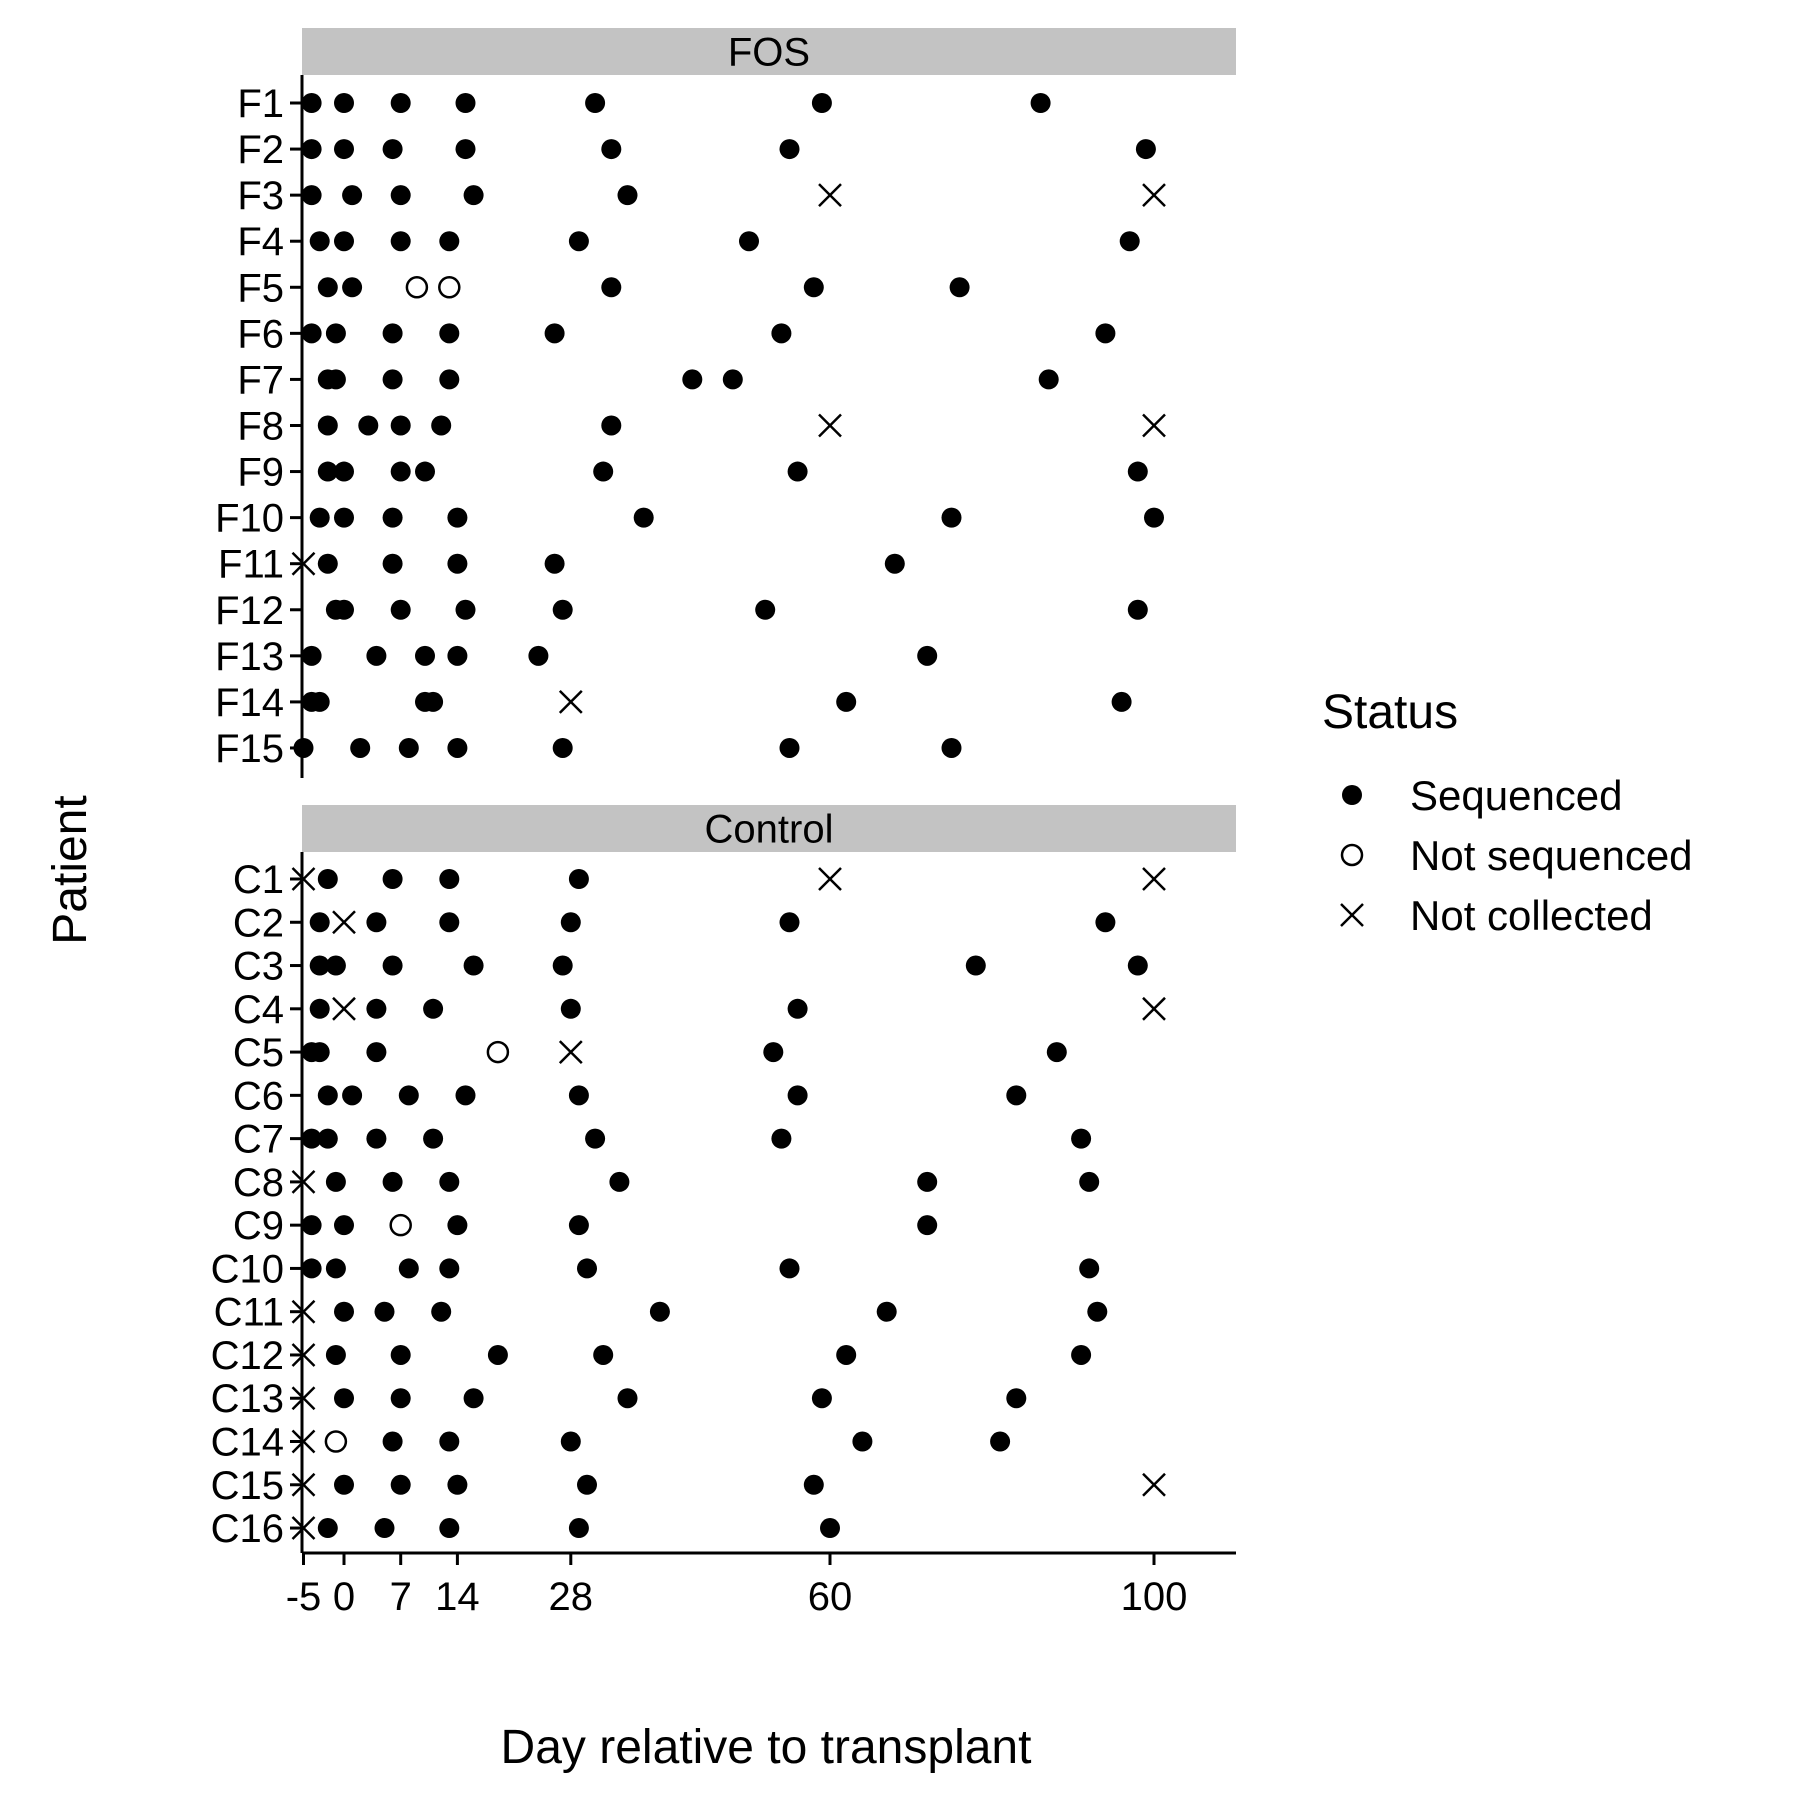 The image size is (1800, 1800). Describe the element at coordinates (258, 923) in the screenshot. I see `y-tick-label: C2` at that location.